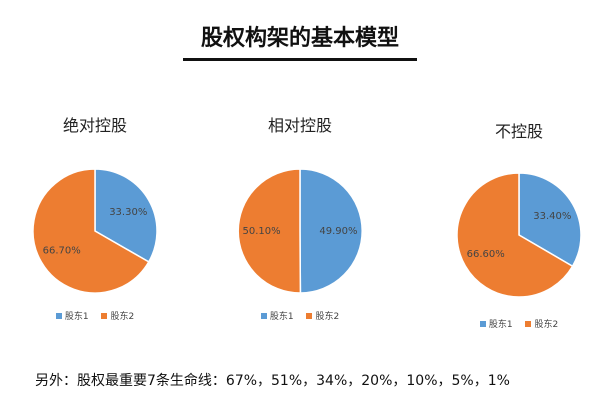 The height and width of the screenshot is (405, 600). I want to click on pie-plot: 33.40% 66.60%, so click(519, 235).